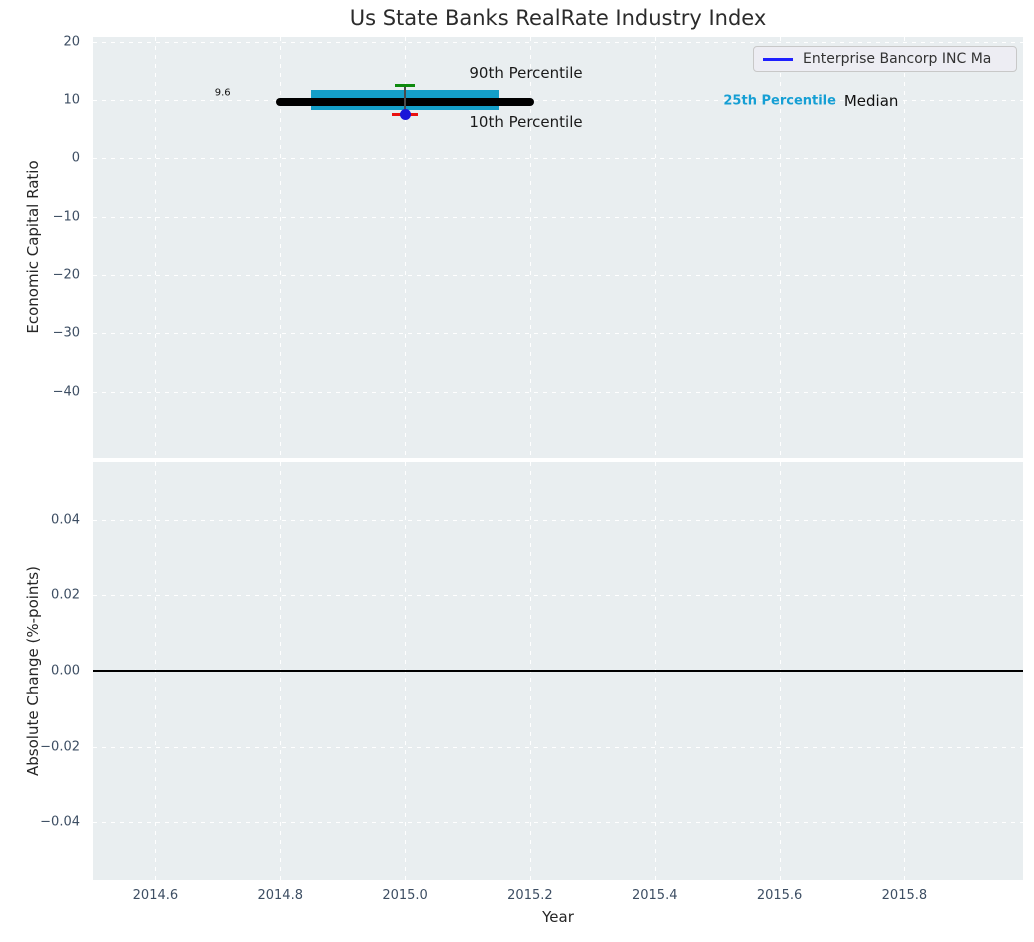 The height and width of the screenshot is (942, 1034). What do you see at coordinates (222, 93) in the screenshot?
I see `median-value-label: 9.6` at bounding box center [222, 93].